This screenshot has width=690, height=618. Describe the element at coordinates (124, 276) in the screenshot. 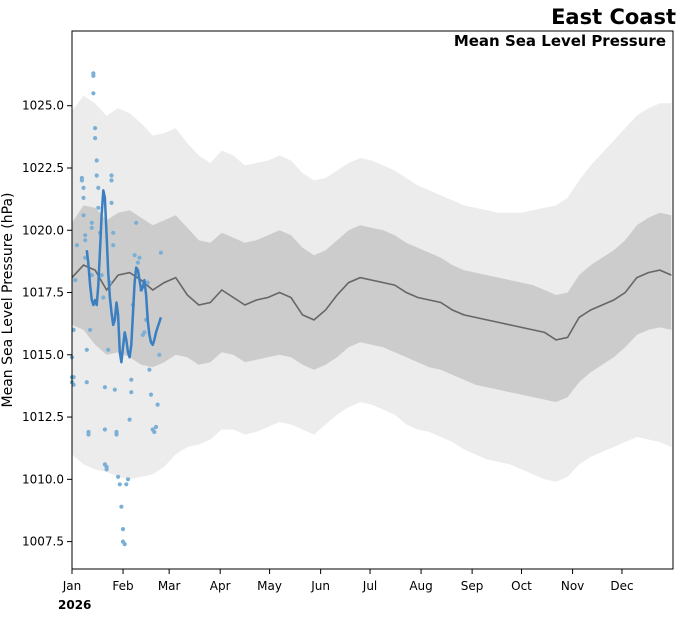

I see `current-year-line` at that location.